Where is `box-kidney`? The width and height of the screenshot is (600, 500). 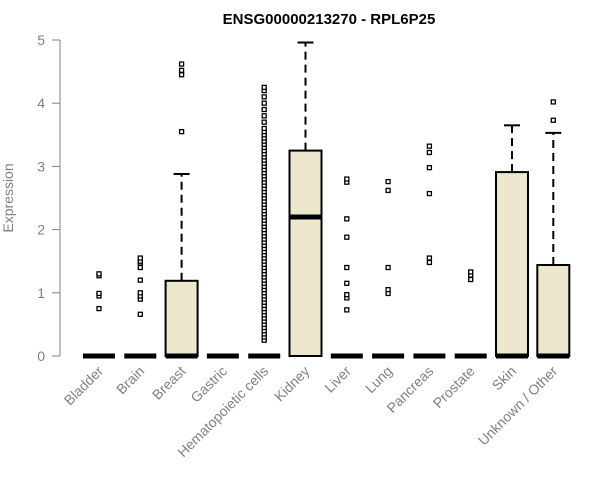
box-kidney is located at coordinates (305, 199).